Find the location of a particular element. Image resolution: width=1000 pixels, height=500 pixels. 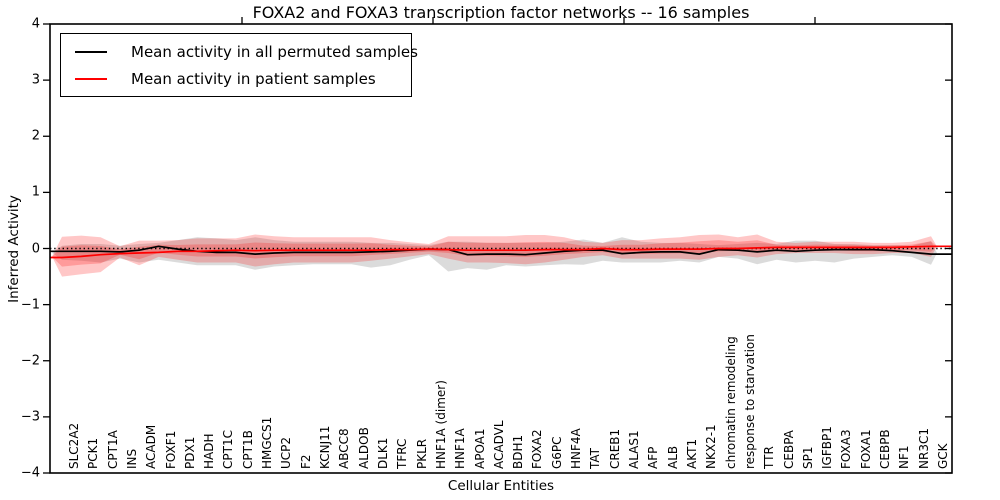

x-tick-label: ALB is located at coordinates (672, 457).